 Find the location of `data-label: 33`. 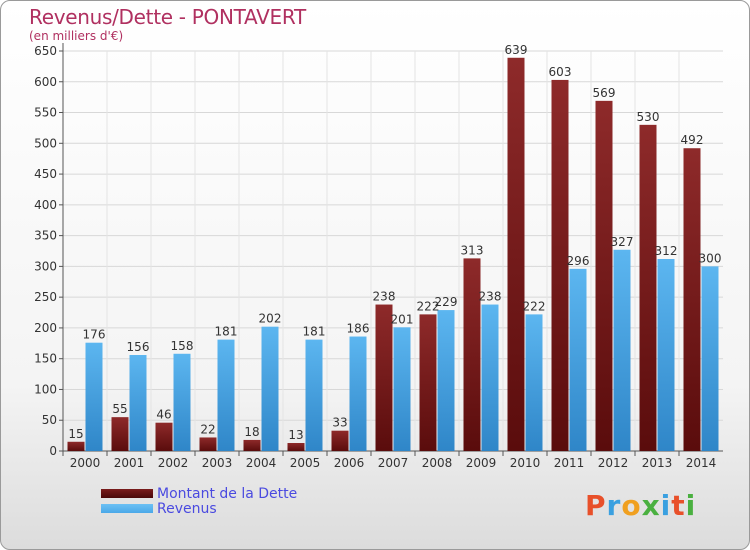

data-label: 33 is located at coordinates (339, 423).